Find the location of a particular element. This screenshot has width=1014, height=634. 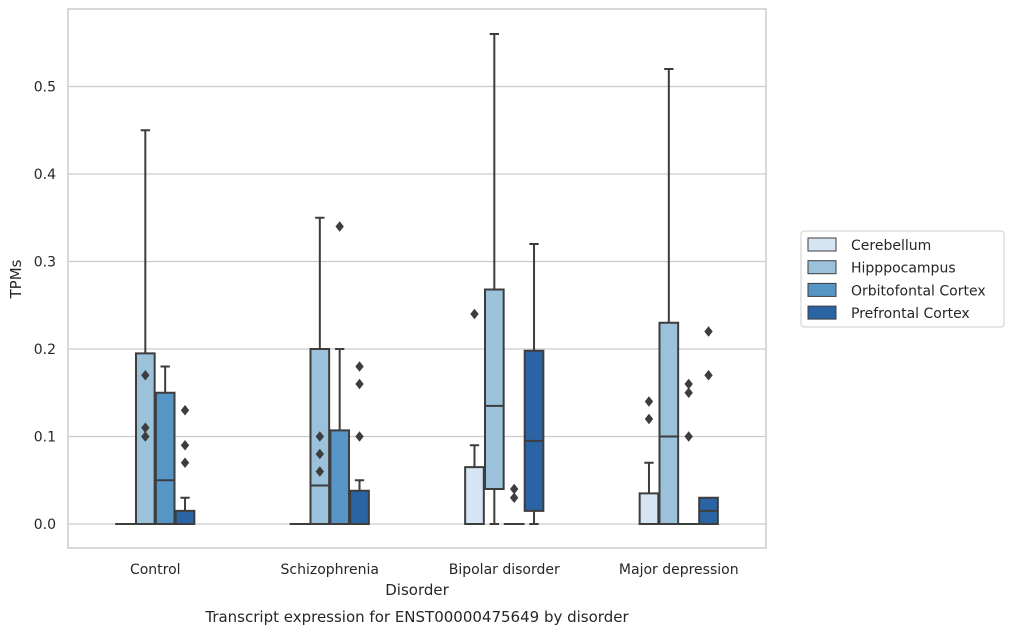

y-tick-label: 0.0 is located at coordinates (45, 525).